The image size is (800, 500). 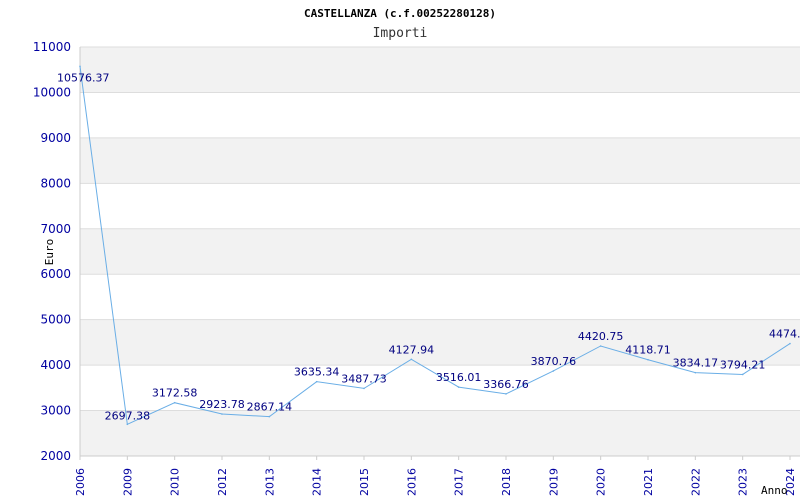 I want to click on data-label-2020: 4420.75, so click(x=601, y=336).